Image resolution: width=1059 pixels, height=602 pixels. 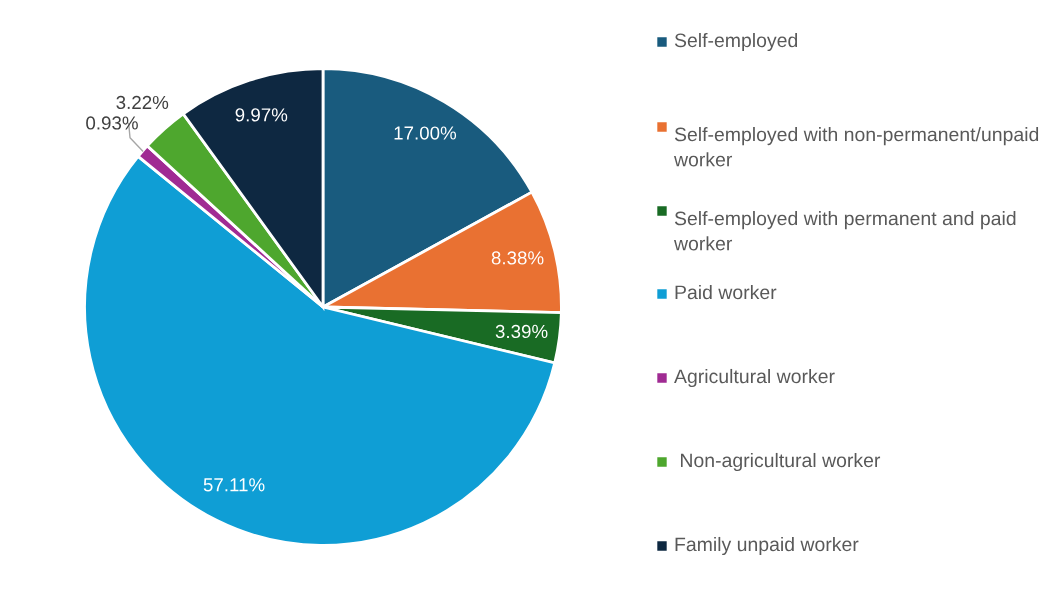 What do you see at coordinates (856, 147) in the screenshot?
I see `legend-label: Self-employed with non-permanent/unpaid worker` at bounding box center [856, 147].